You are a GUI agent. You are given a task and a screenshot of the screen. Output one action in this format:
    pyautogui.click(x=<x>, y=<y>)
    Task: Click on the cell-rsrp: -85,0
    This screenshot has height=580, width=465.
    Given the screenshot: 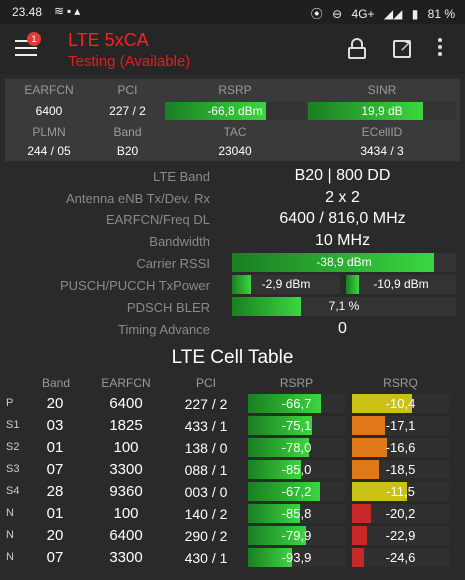 What is the action you would take?
    pyautogui.click(x=296, y=469)
    